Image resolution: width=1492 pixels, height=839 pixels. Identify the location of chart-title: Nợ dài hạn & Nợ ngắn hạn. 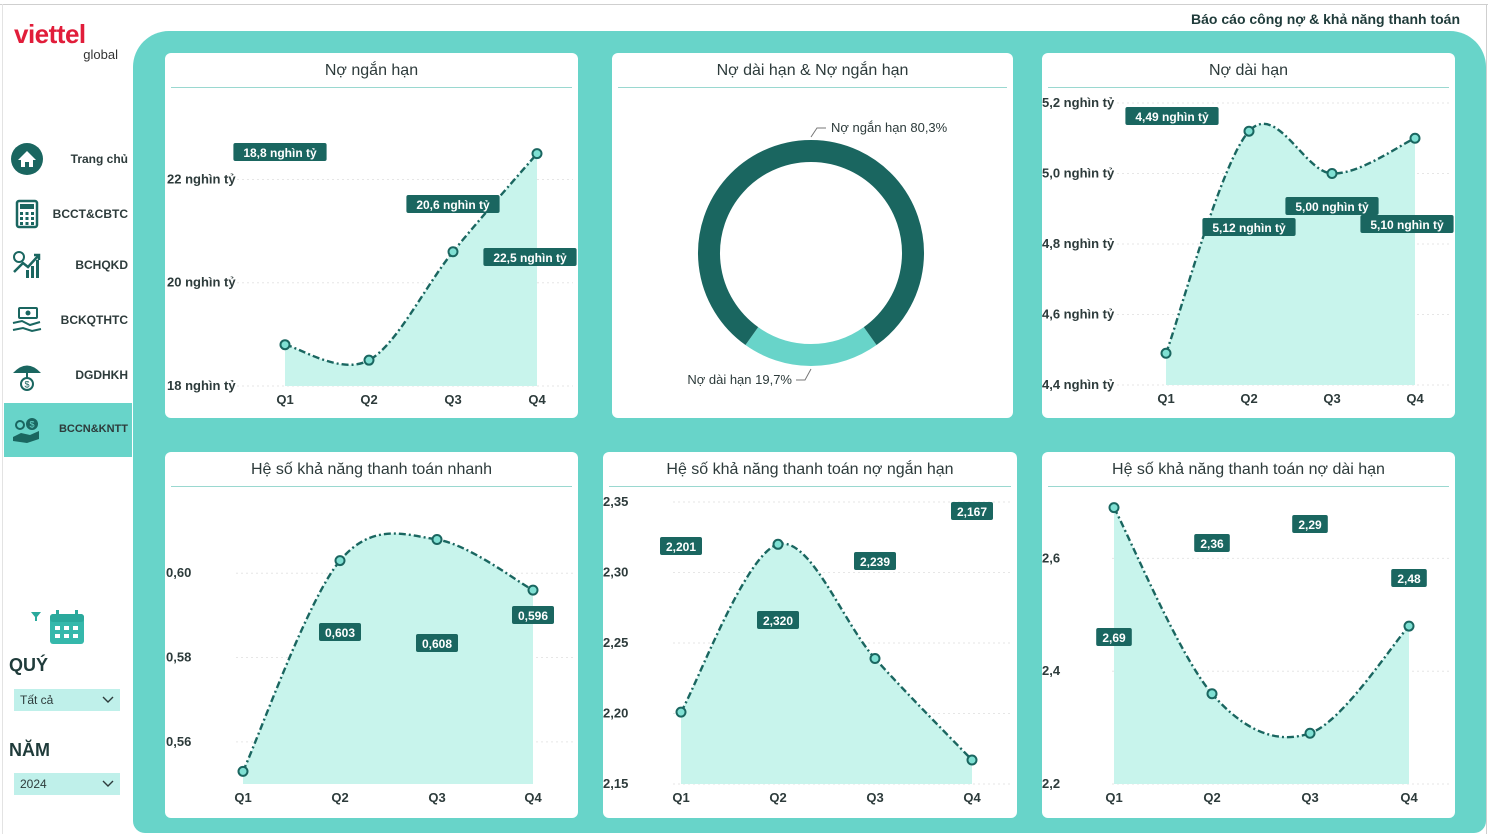
(812, 70).